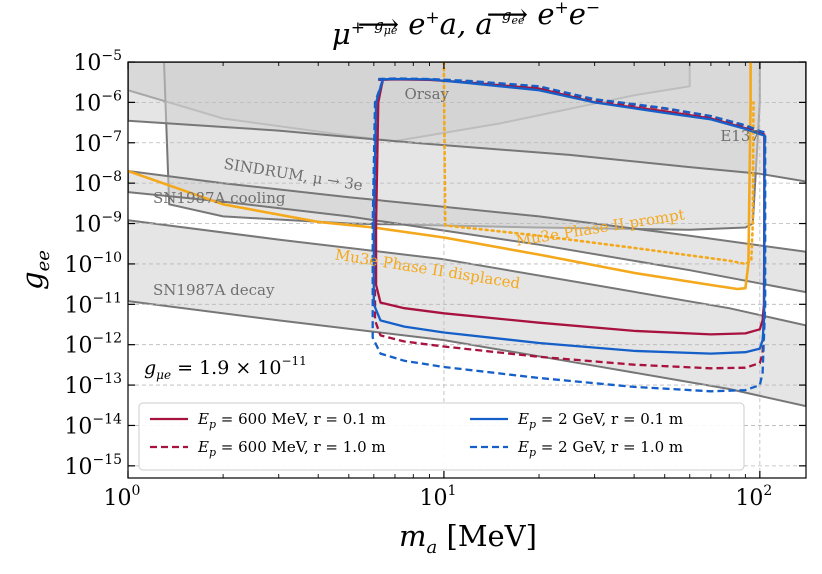  What do you see at coordinates (753, 497) in the screenshot?
I see `x-tick-label: 102` at bounding box center [753, 497].